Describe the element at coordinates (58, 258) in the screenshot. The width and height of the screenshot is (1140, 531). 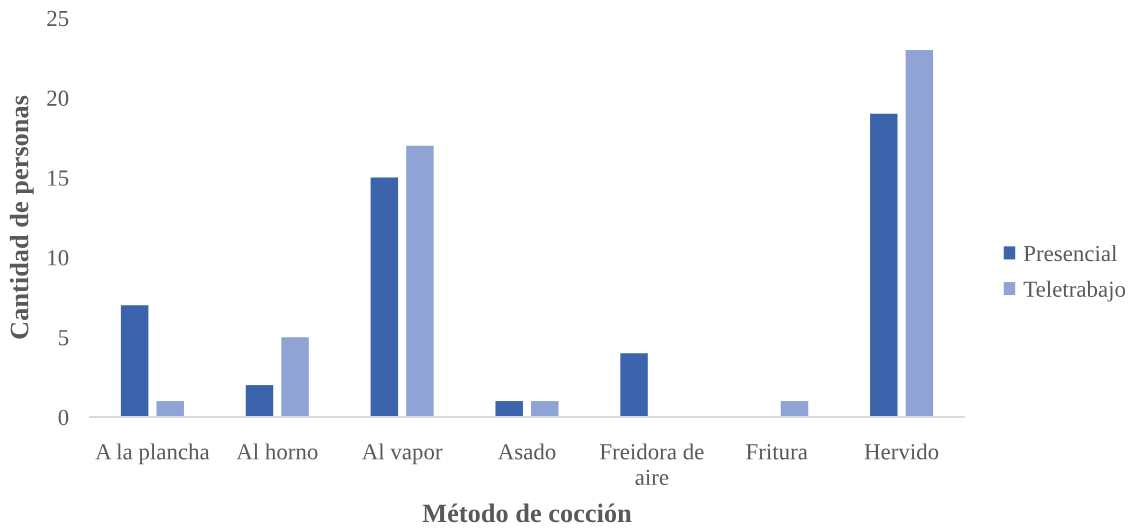
I see `y-tick-label: 10` at that location.